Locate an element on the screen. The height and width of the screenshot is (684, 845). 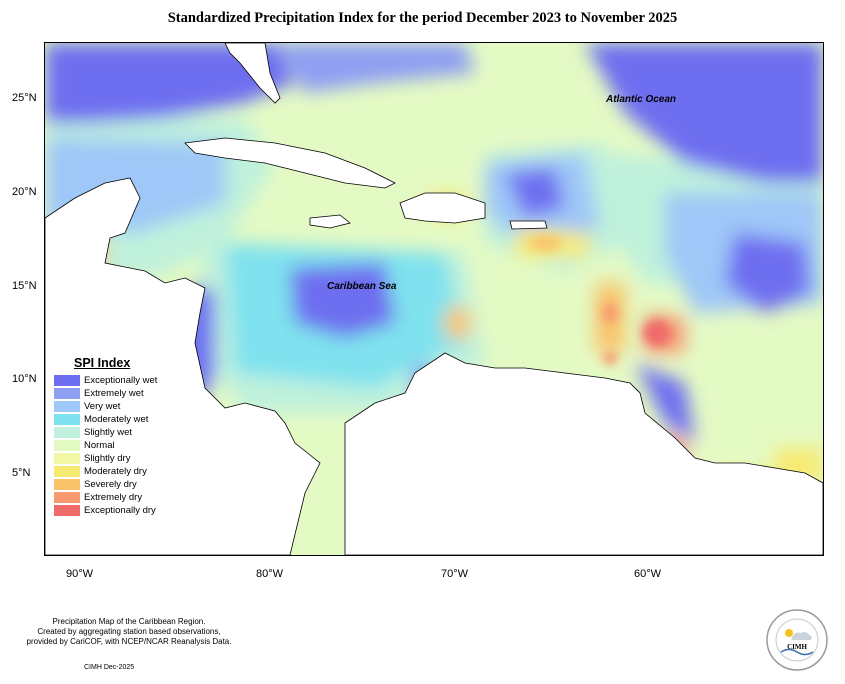
legend-item: Normal is located at coordinates (105, 445).